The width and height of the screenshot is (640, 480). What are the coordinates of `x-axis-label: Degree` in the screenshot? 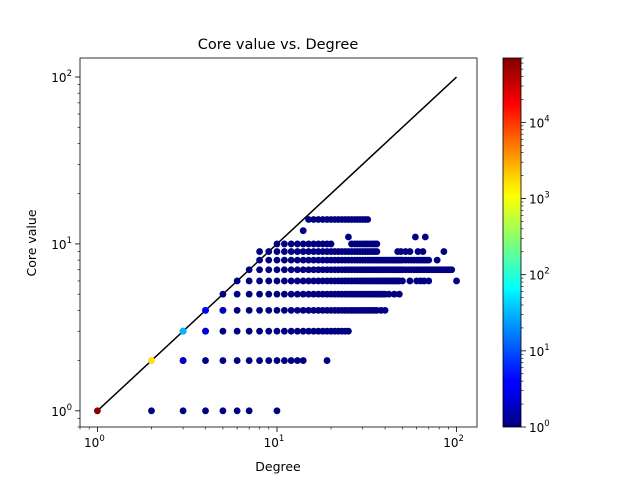 It's located at (278, 466).